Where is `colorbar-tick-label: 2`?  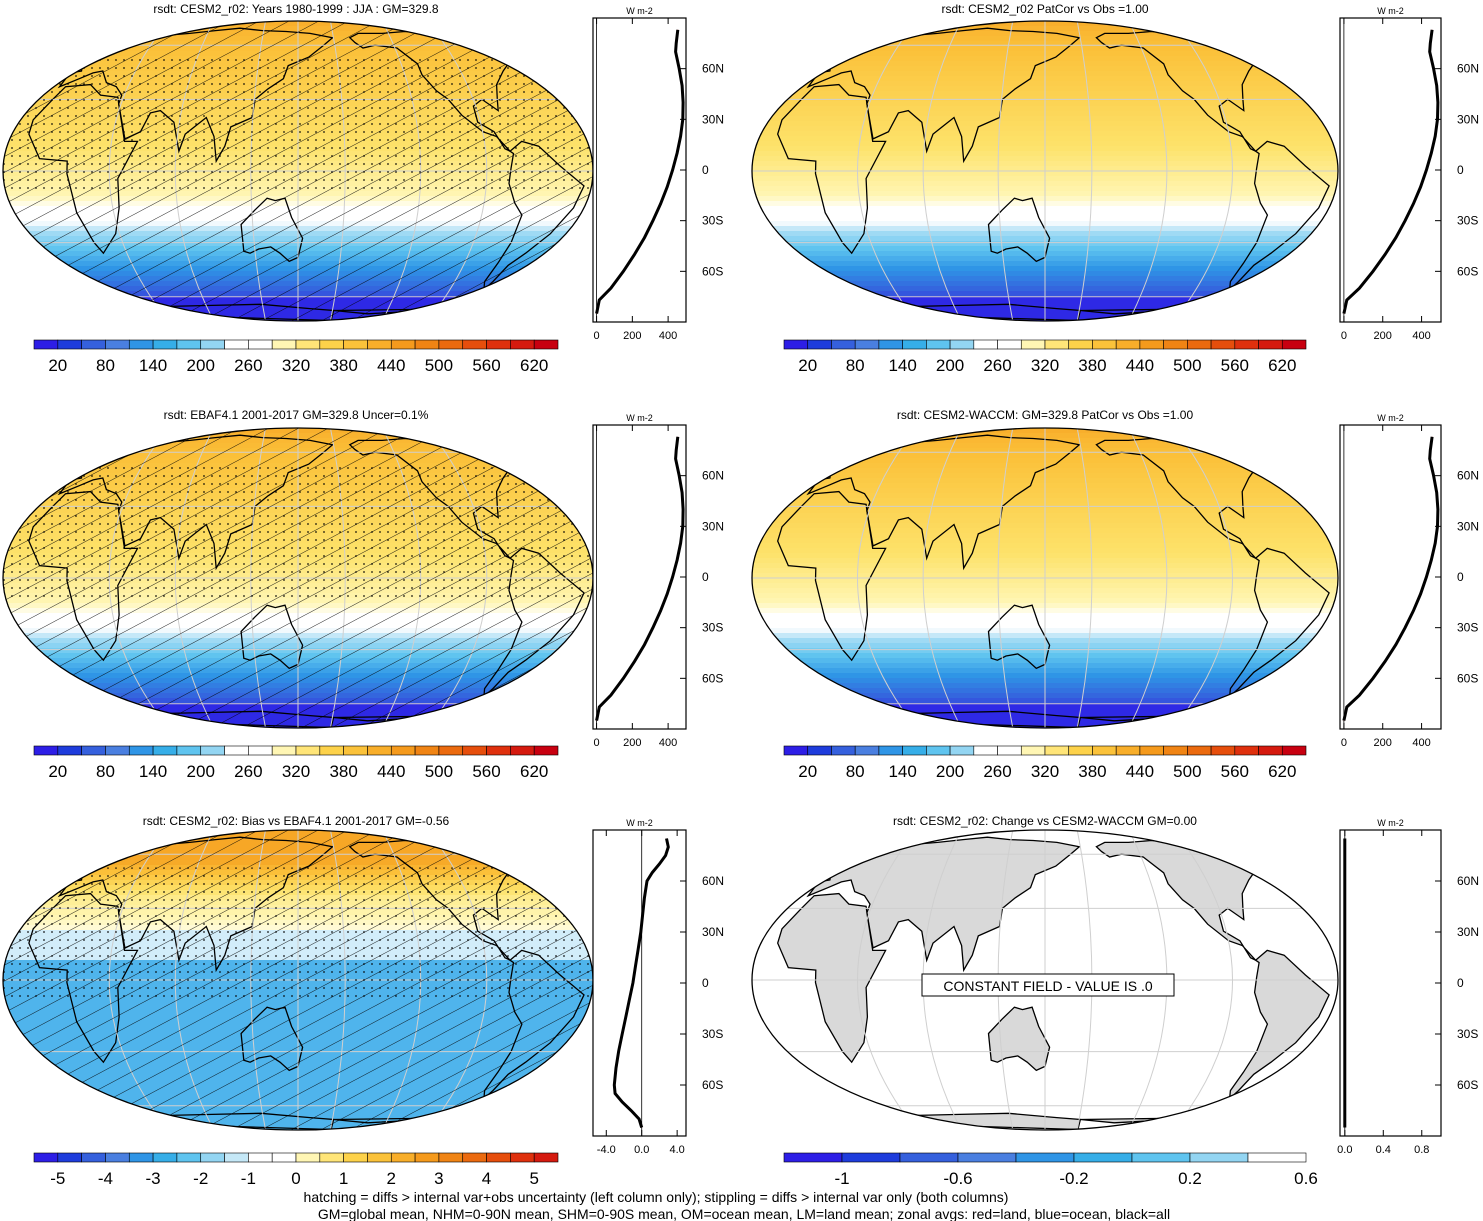
colorbar-tick-label: 2 is located at coordinates (391, 1178).